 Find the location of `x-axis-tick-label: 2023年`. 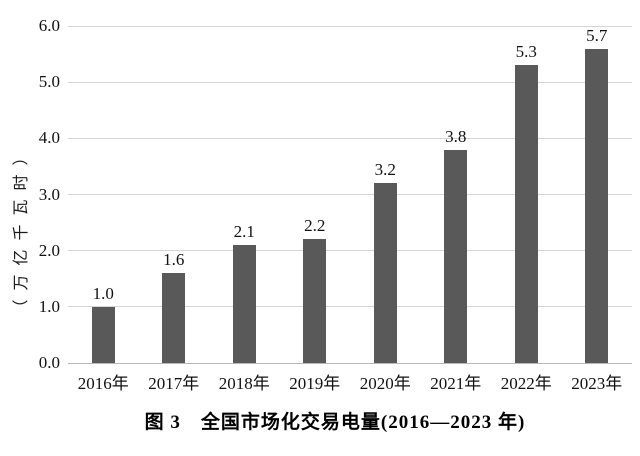

x-axis-tick-label: 2023年 is located at coordinates (597, 383).